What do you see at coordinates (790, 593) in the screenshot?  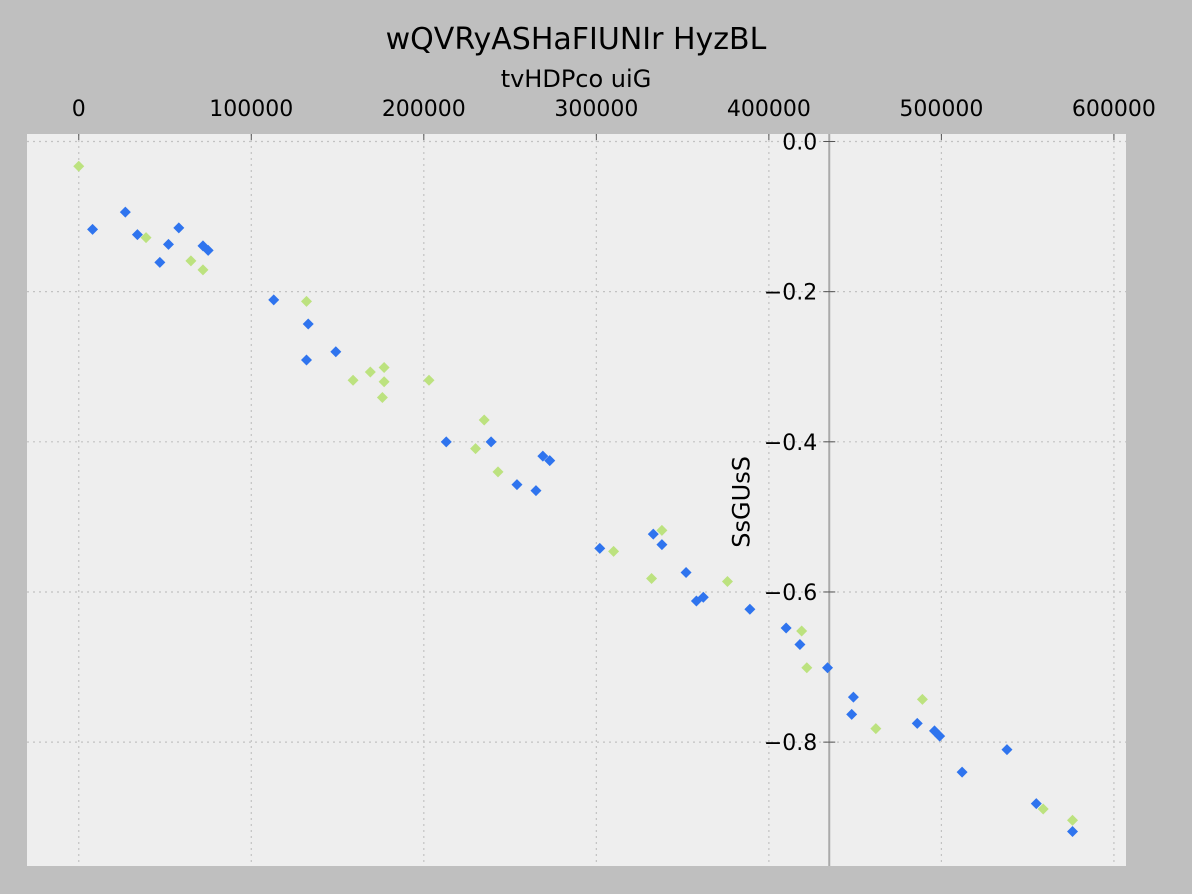 I see `y-tick-label: −0.6` at bounding box center [790, 593].